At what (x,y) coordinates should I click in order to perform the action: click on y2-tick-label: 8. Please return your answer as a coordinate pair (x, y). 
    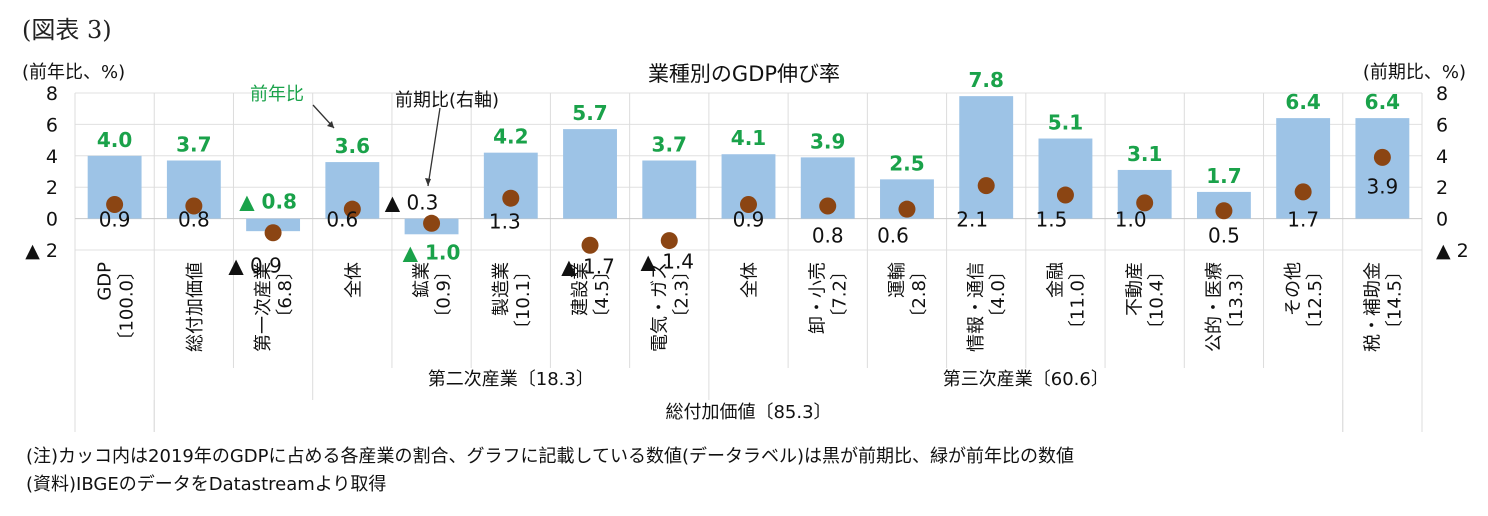
    Looking at the image, I should click on (1442, 94).